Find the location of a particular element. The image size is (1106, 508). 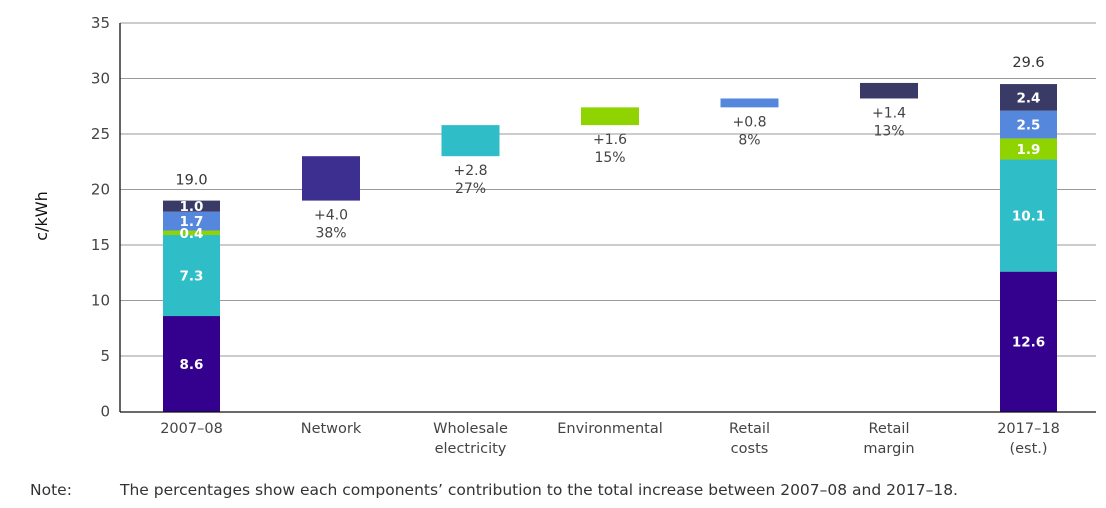

x-tick-label-line: Environmental is located at coordinates (610, 429).